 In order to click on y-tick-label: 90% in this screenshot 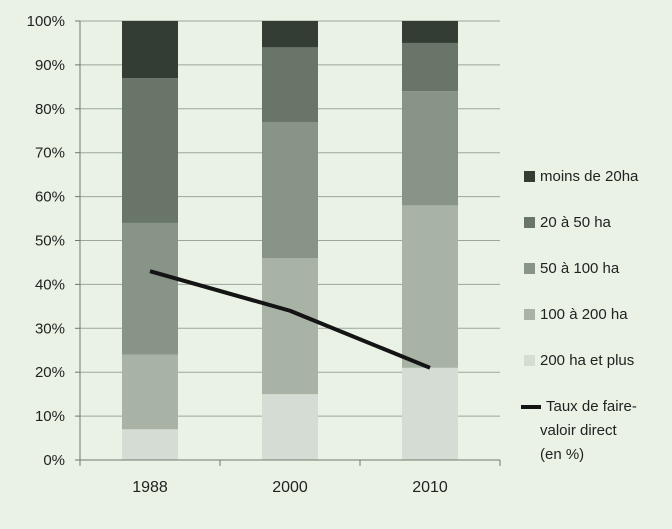, I will do `click(50, 65)`.